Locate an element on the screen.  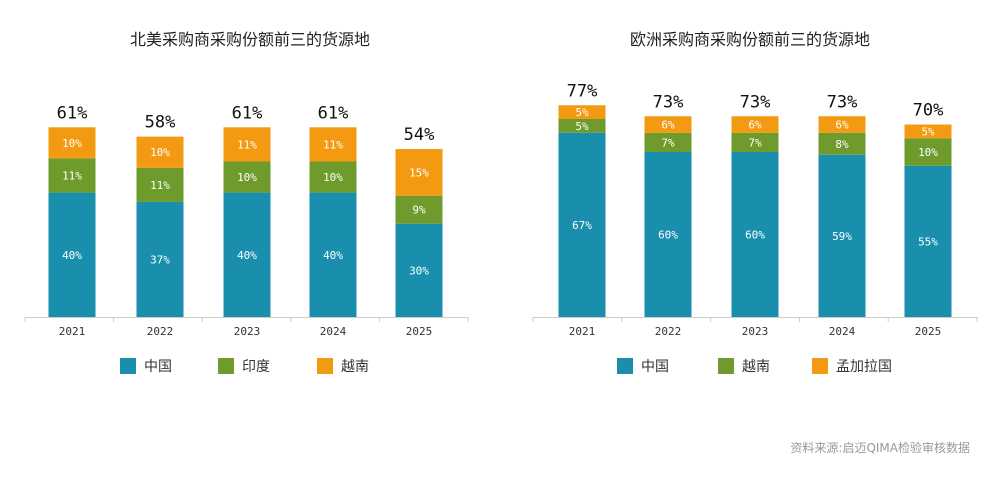
data-label: 37% is located at coordinates (160, 259).